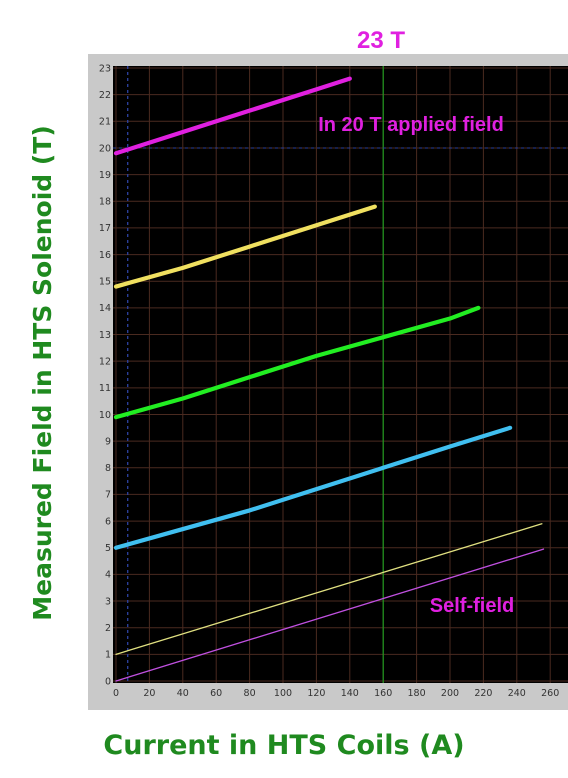 This screenshot has width=568, height=778. Describe the element at coordinates (336, 693) in the screenshot. I see `x-ticks: 0 20 40 60 80 100 120 140 160 180 200 220 240 260` at that location.